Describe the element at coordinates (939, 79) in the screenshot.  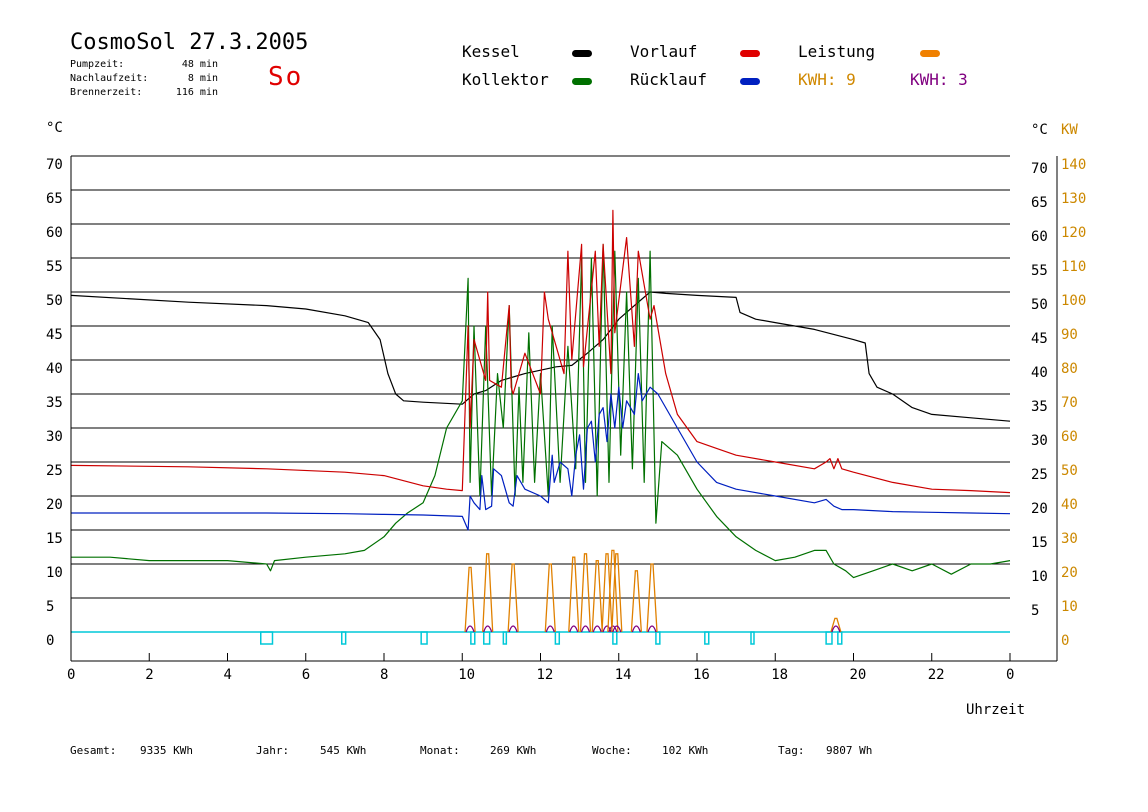
I see `legend-kwh-purple: KWH: 3` at that location.